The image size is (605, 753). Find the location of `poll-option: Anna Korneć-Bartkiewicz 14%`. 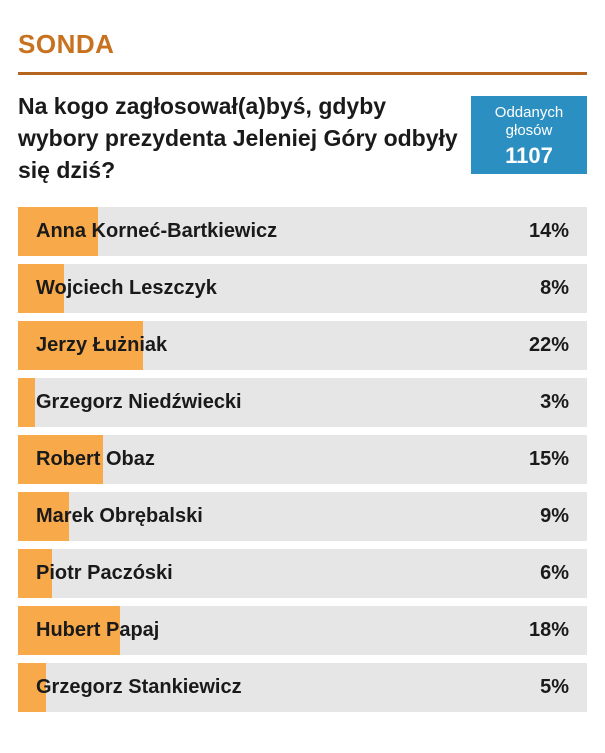

poll-option: Anna Korneć-Bartkiewicz 14% is located at coordinates (302, 231).